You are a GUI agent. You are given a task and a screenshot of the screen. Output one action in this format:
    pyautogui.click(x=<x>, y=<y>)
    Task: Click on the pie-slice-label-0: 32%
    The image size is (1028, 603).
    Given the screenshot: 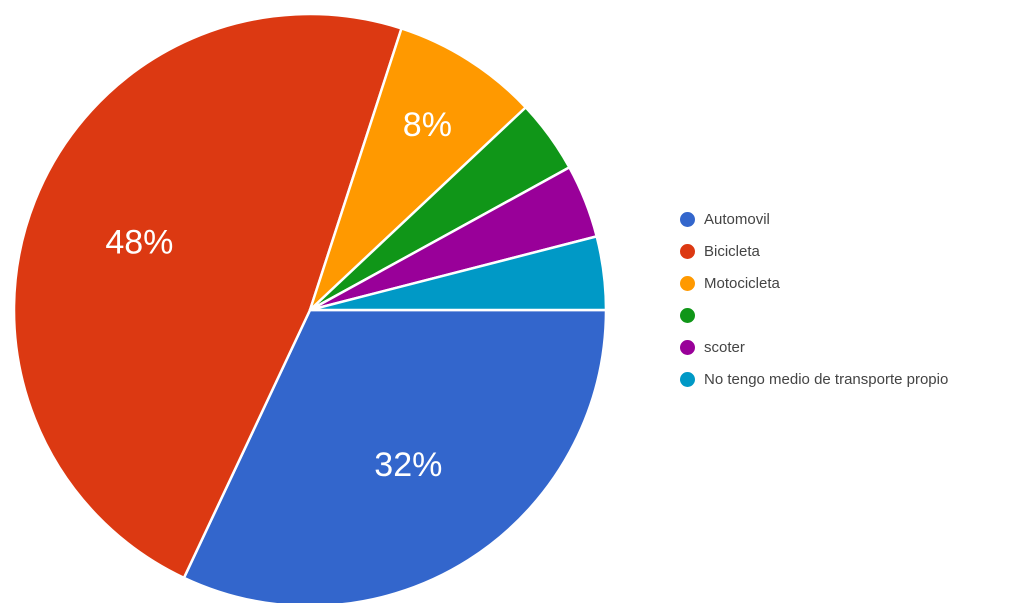 What is the action you would take?
    pyautogui.click(x=408, y=465)
    